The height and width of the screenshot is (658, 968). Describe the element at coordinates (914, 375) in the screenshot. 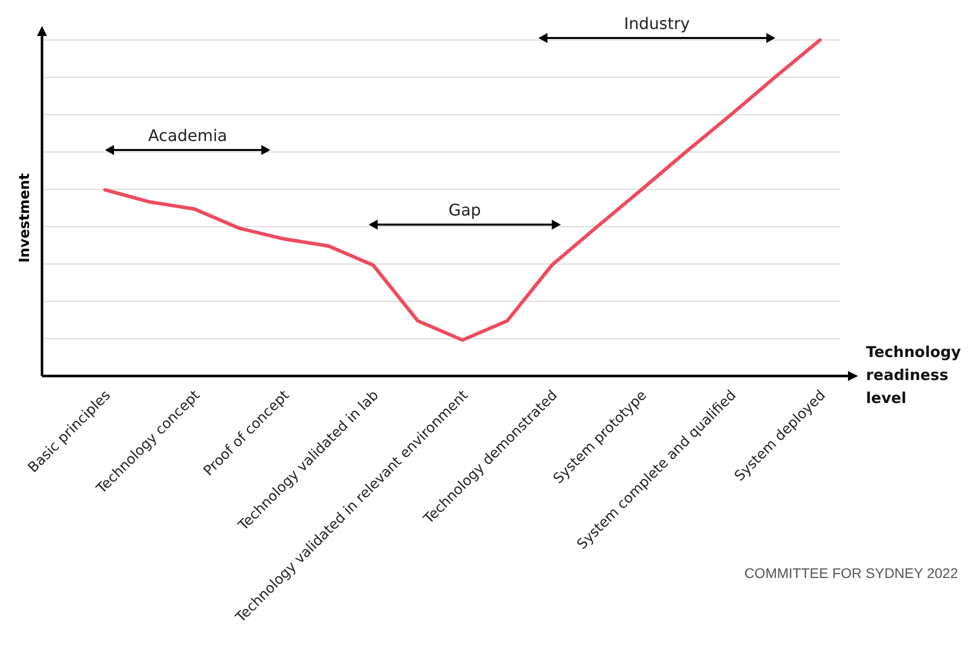

I see `x-axis-title: Technology readiness level` at that location.